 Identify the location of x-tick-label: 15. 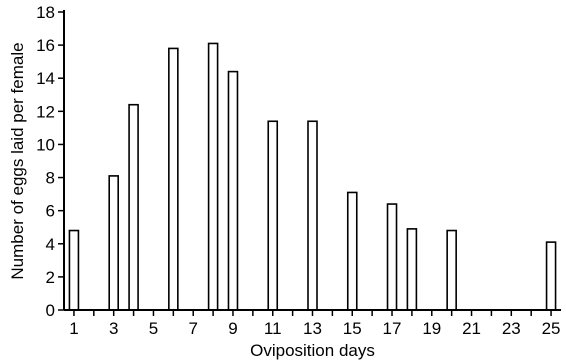
(352, 328).